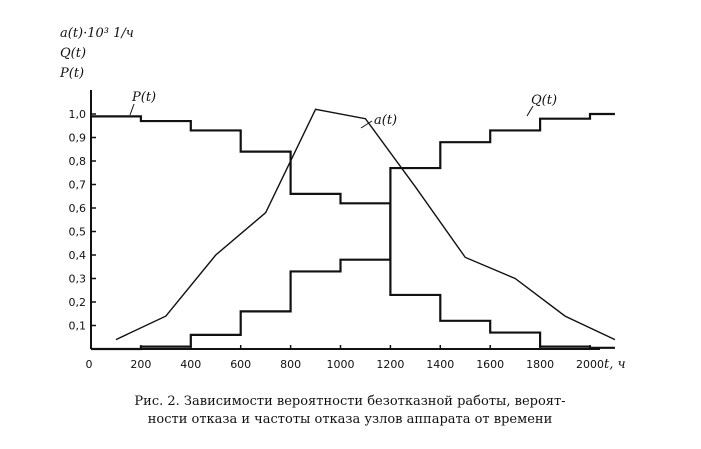 This screenshot has height=449, width=701. What do you see at coordinates (89, 364) in the screenshot?
I see `x-tick-label: 0` at bounding box center [89, 364].